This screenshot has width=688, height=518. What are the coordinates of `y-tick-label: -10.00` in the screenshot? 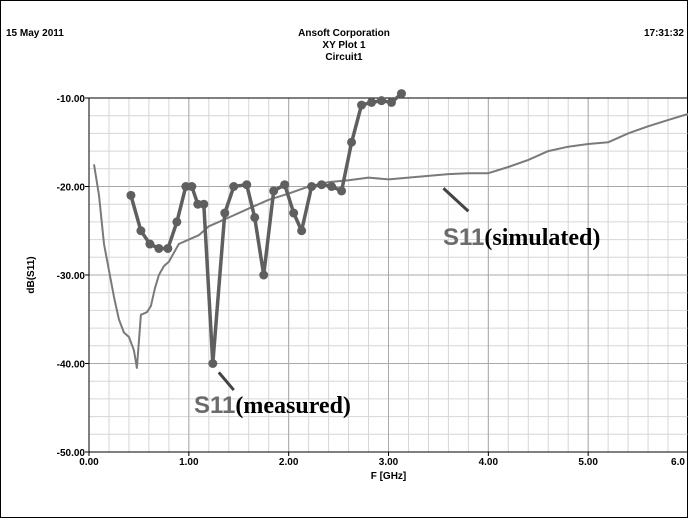 It's located at (71, 99).